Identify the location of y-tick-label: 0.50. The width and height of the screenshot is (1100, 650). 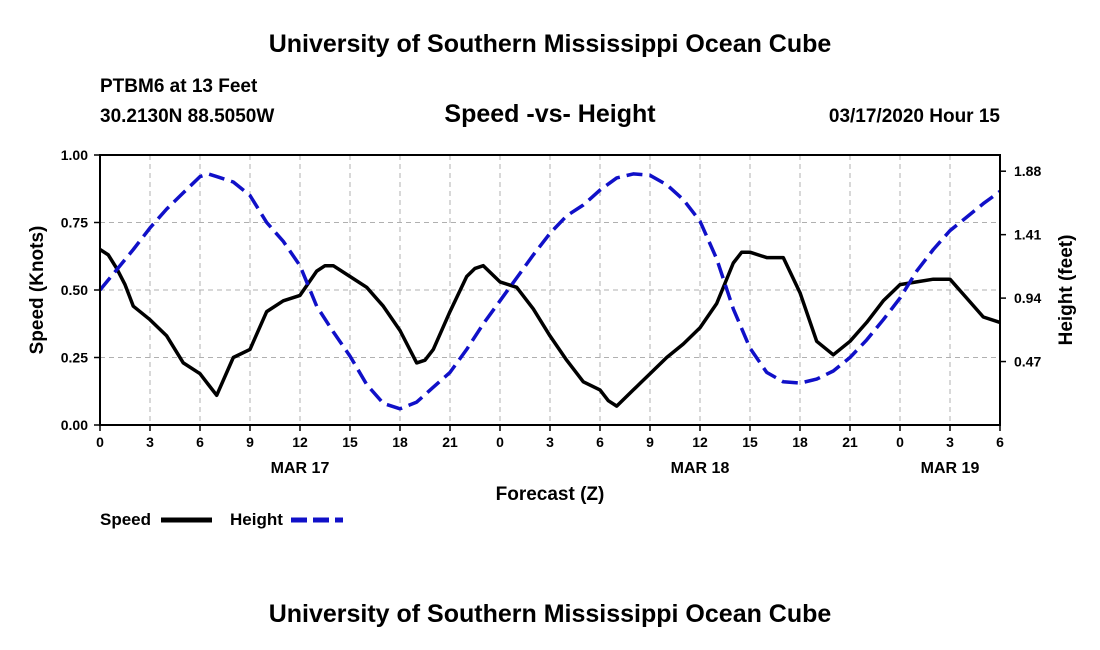
(74, 290).